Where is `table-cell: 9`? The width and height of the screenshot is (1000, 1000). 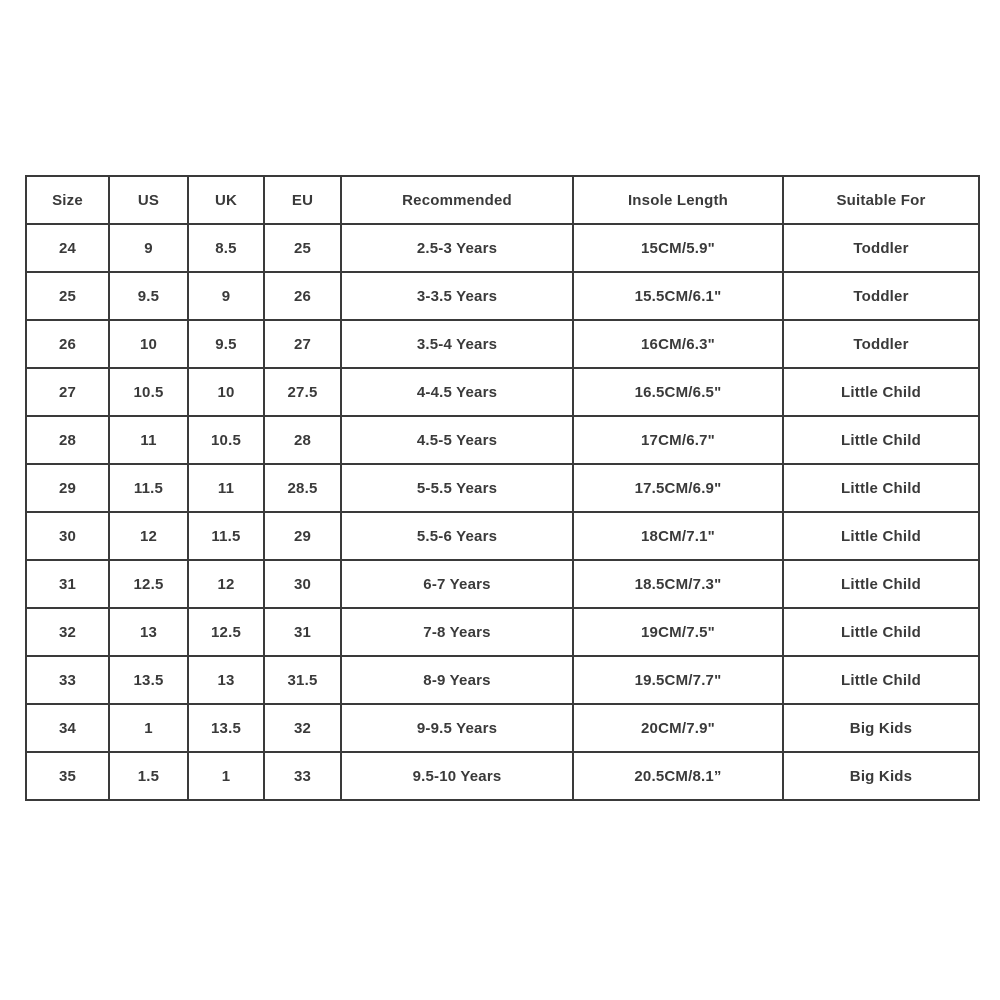
table-cell: 9 is located at coordinates (226, 296).